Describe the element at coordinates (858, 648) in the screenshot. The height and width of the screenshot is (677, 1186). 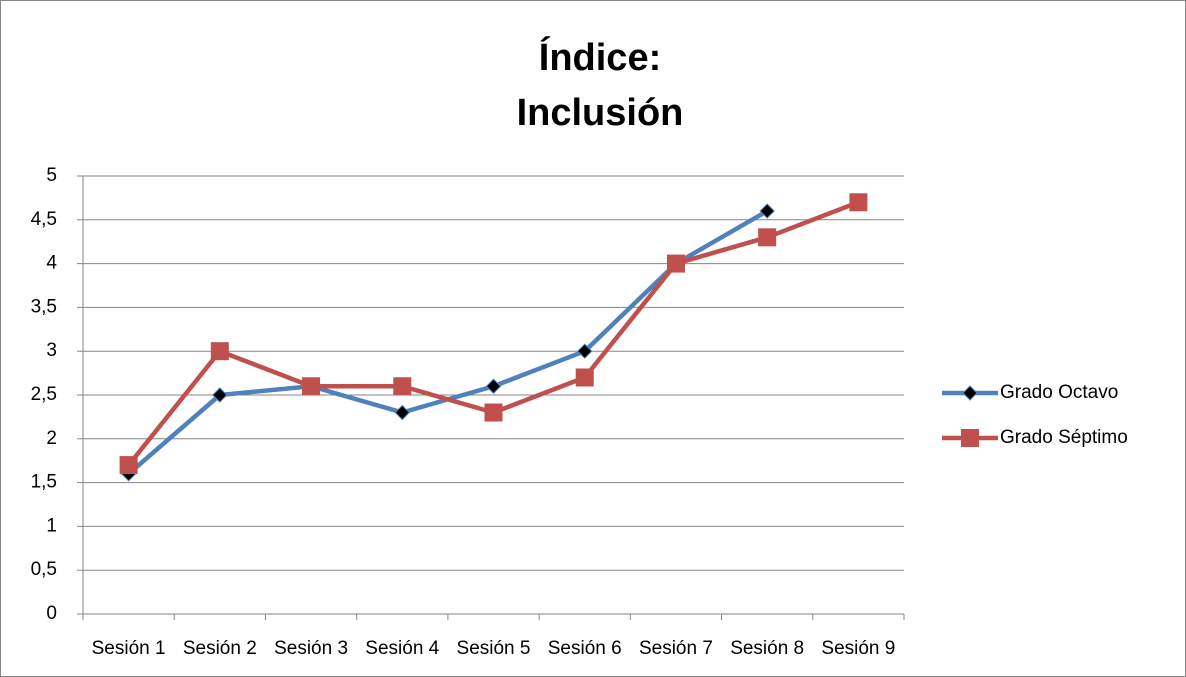
I see `x-tick-label: Sesión 9` at that location.